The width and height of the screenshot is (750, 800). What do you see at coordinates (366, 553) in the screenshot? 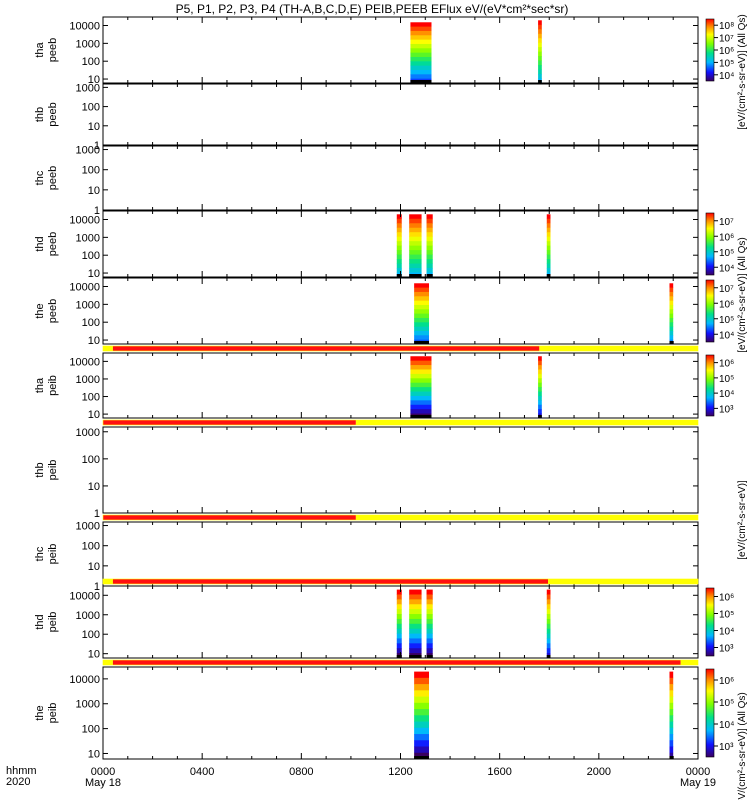
I see `panel-thc-peib: 1 10 100 1000 thc peib` at bounding box center [366, 553].